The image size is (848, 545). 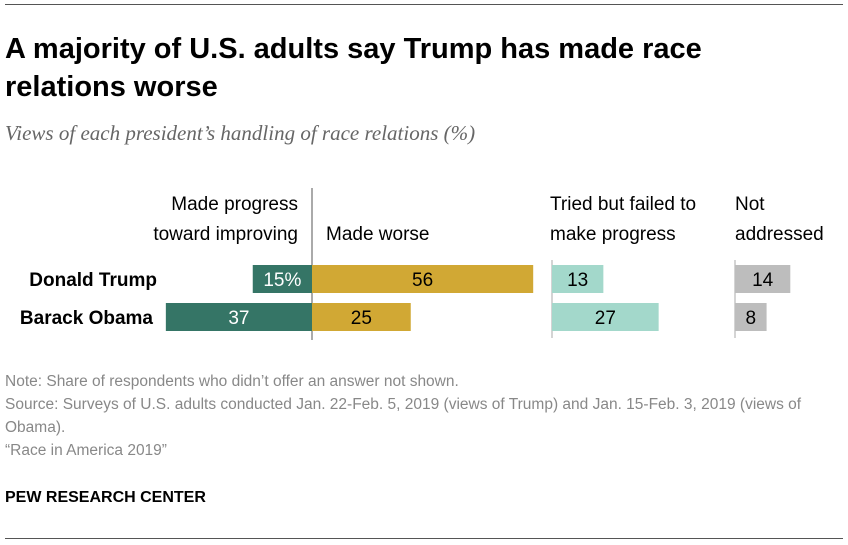 What do you see at coordinates (86, 450) in the screenshot?
I see `report-title: “Race in America 2019”` at bounding box center [86, 450].